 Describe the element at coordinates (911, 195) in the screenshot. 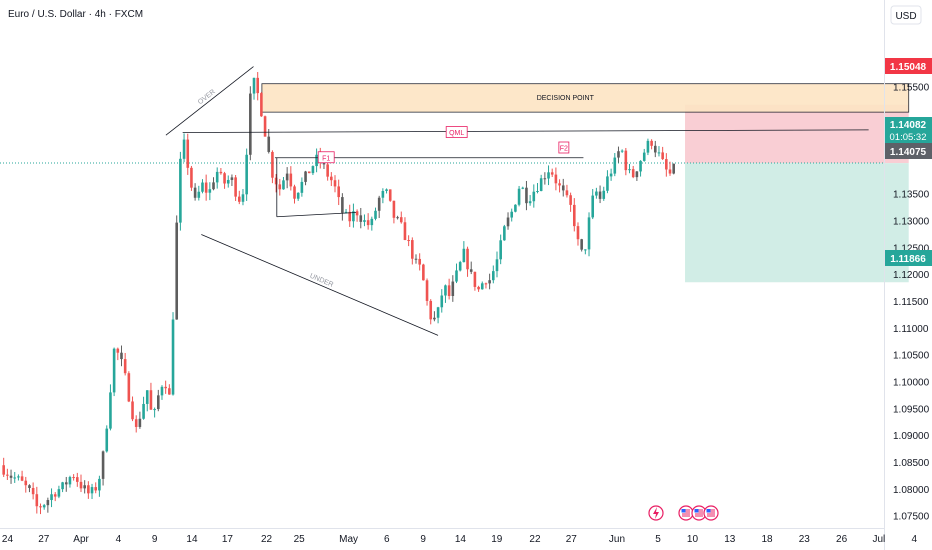

I see `price-tick-label: 1.13500` at that location.